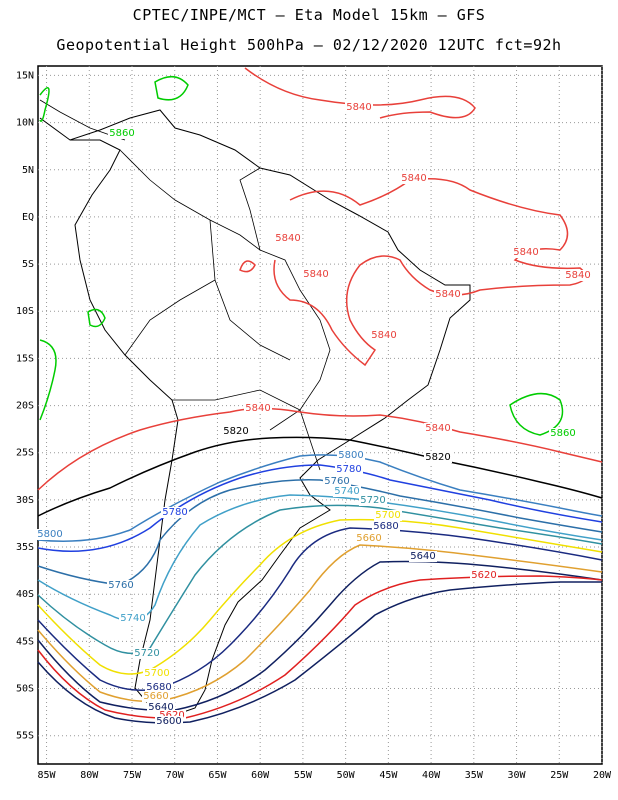  What do you see at coordinates (132, 775) in the screenshot?
I see `lon-tick-label: 75W` at bounding box center [132, 775].